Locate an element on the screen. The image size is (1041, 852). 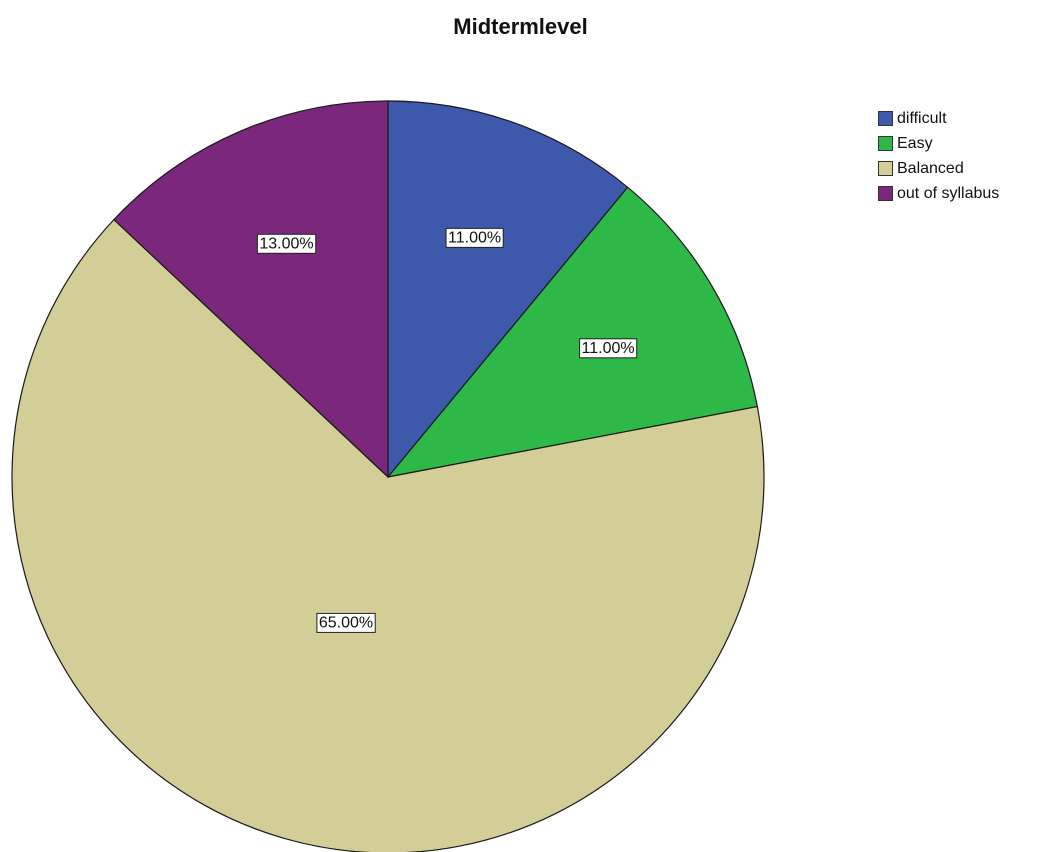
data-label-text: 65.00% is located at coordinates (346, 622).